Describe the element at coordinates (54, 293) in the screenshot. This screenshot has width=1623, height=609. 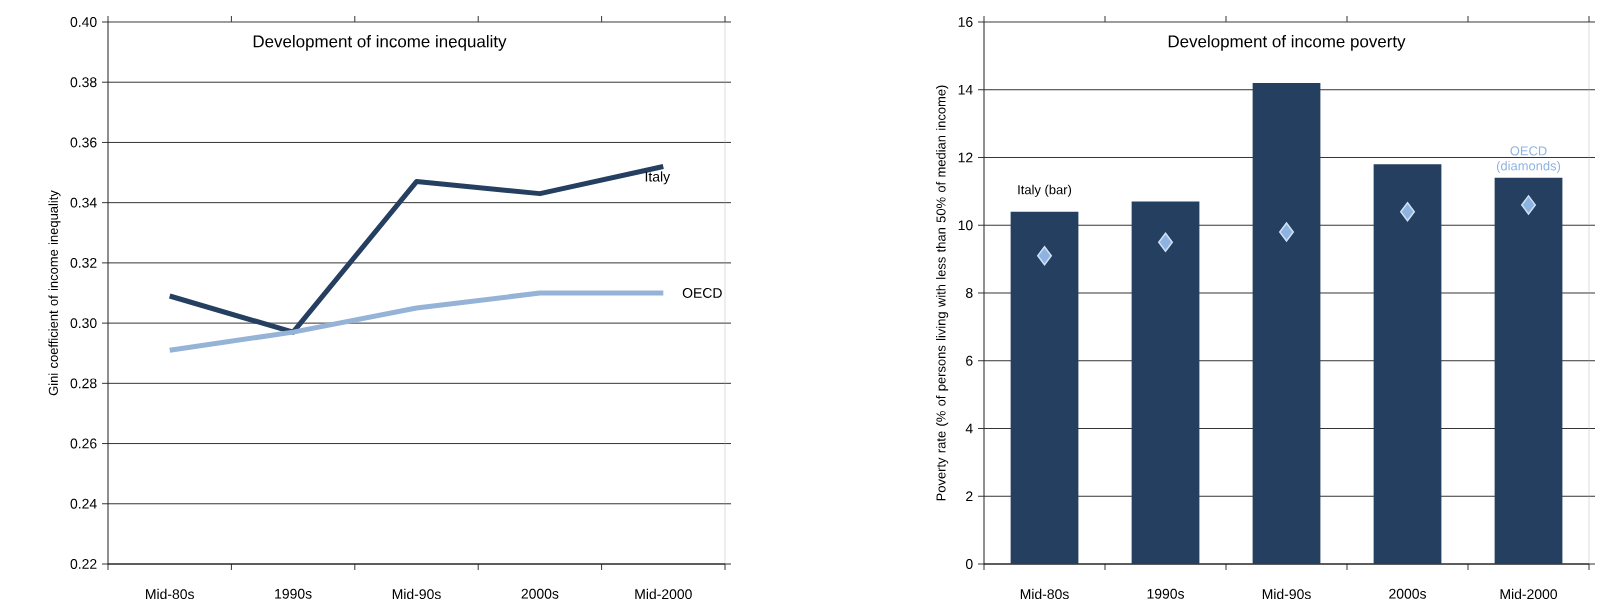
I see `y-axis-title: Gini coefficient of income inequality` at that location.